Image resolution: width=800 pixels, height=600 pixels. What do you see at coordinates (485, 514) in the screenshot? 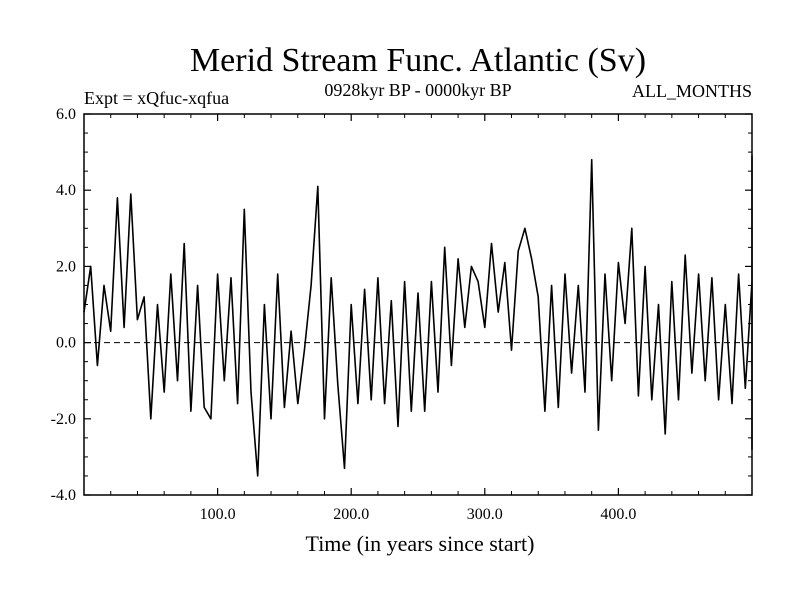
I see `x-tick-label: 300.0` at bounding box center [485, 514].